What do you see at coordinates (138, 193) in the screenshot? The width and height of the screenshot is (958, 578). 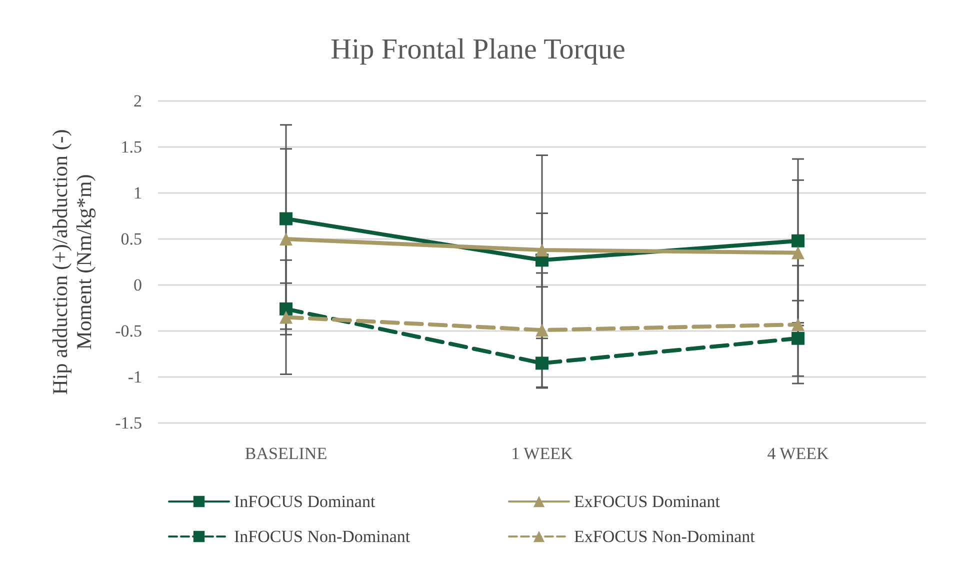 I see `y-tick-label: 1` at bounding box center [138, 193].